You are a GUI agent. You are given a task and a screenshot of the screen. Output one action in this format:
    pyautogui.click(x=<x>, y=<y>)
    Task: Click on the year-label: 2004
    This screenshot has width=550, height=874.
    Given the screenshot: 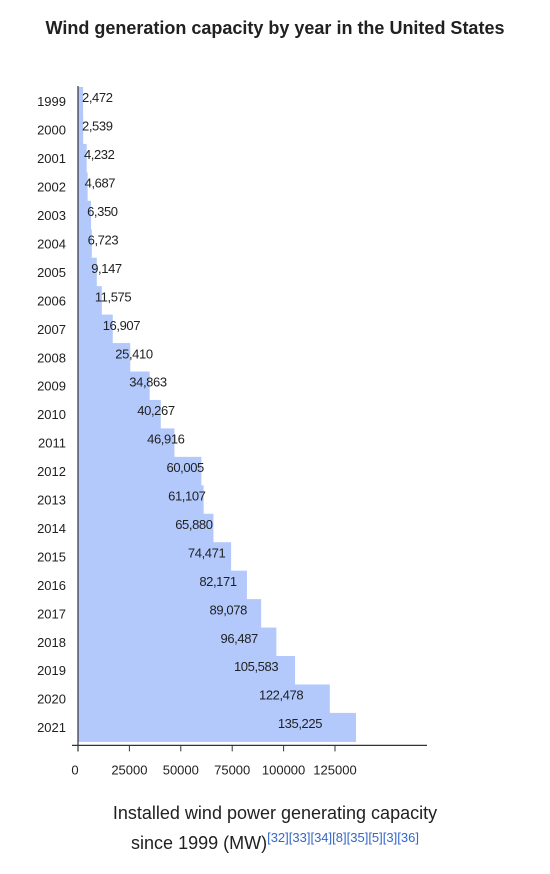 What is the action you would take?
    pyautogui.click(x=51, y=243)
    